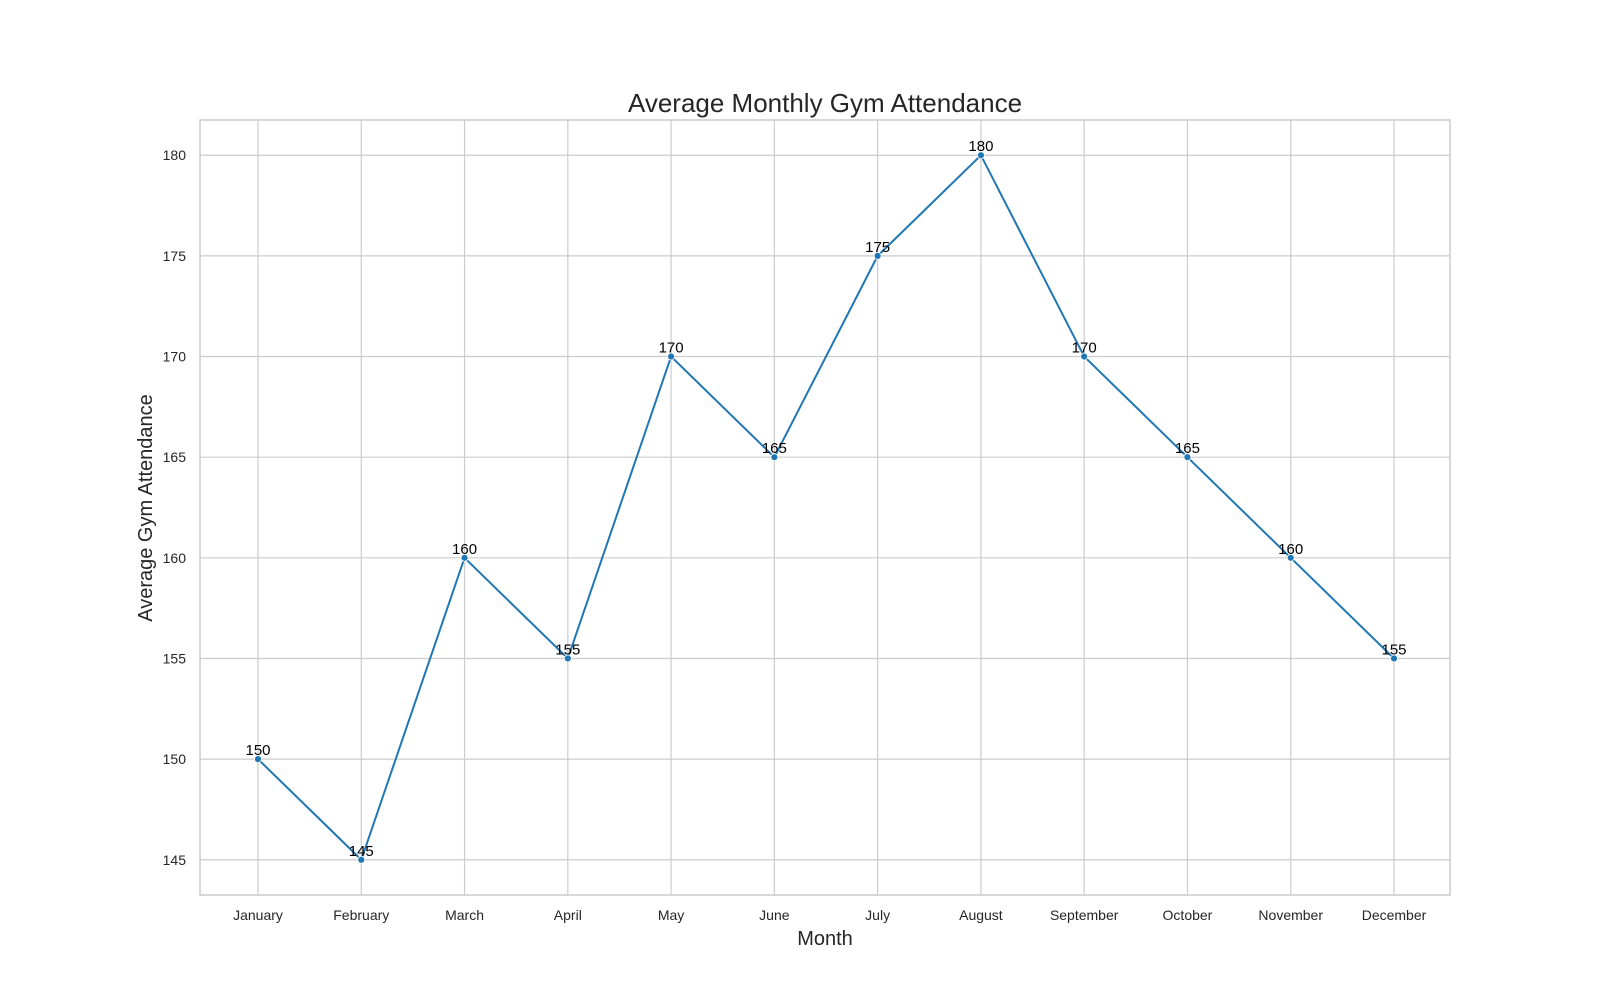 The height and width of the screenshot is (1000, 1600). I want to click on y-tick-label: 180, so click(175, 155).